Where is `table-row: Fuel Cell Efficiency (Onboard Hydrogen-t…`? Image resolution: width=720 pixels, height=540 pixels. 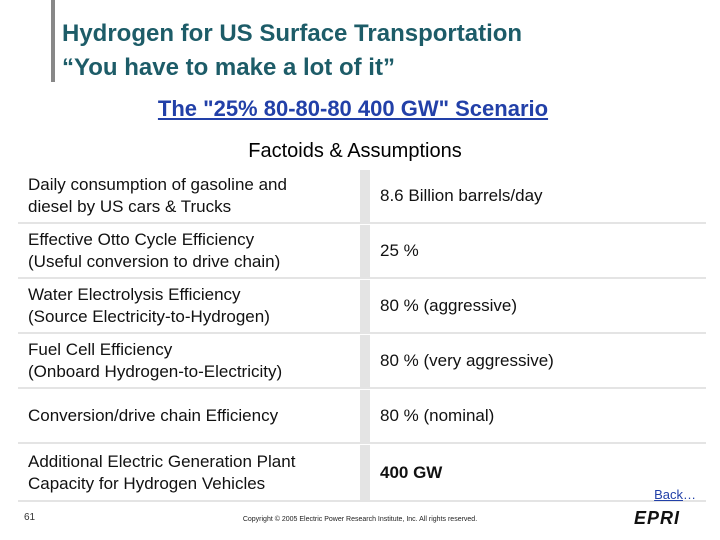 table-row: Fuel Cell Efficiency (Onboard Hydrogen-t… is located at coordinates (362, 362).